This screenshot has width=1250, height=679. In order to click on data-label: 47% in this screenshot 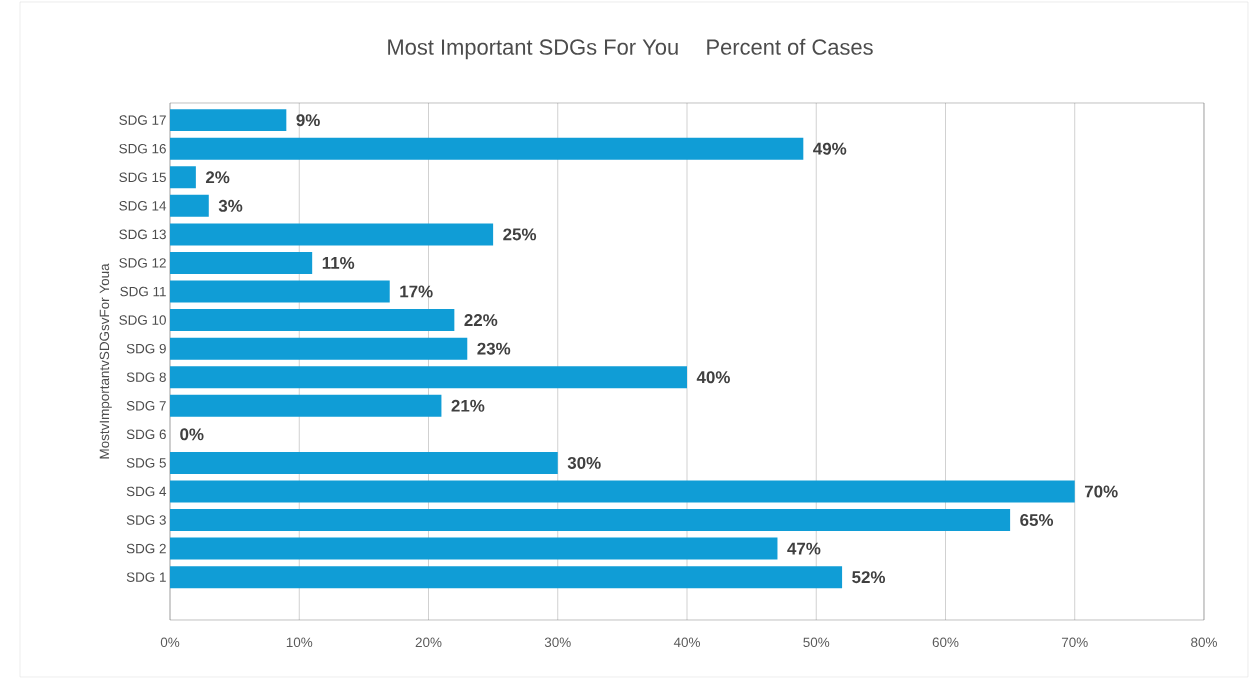, I will do `click(804, 548)`.